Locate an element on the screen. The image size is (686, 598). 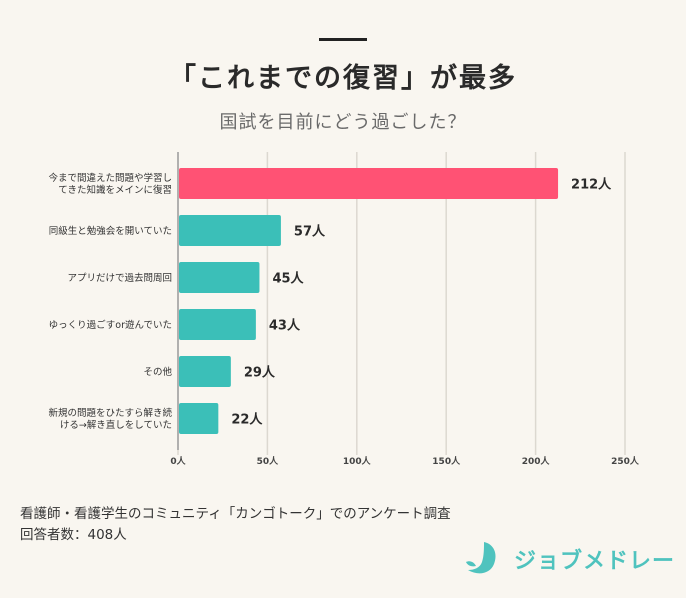
jobmedley-logo: ジョブメドレー is located at coordinates (569, 559).